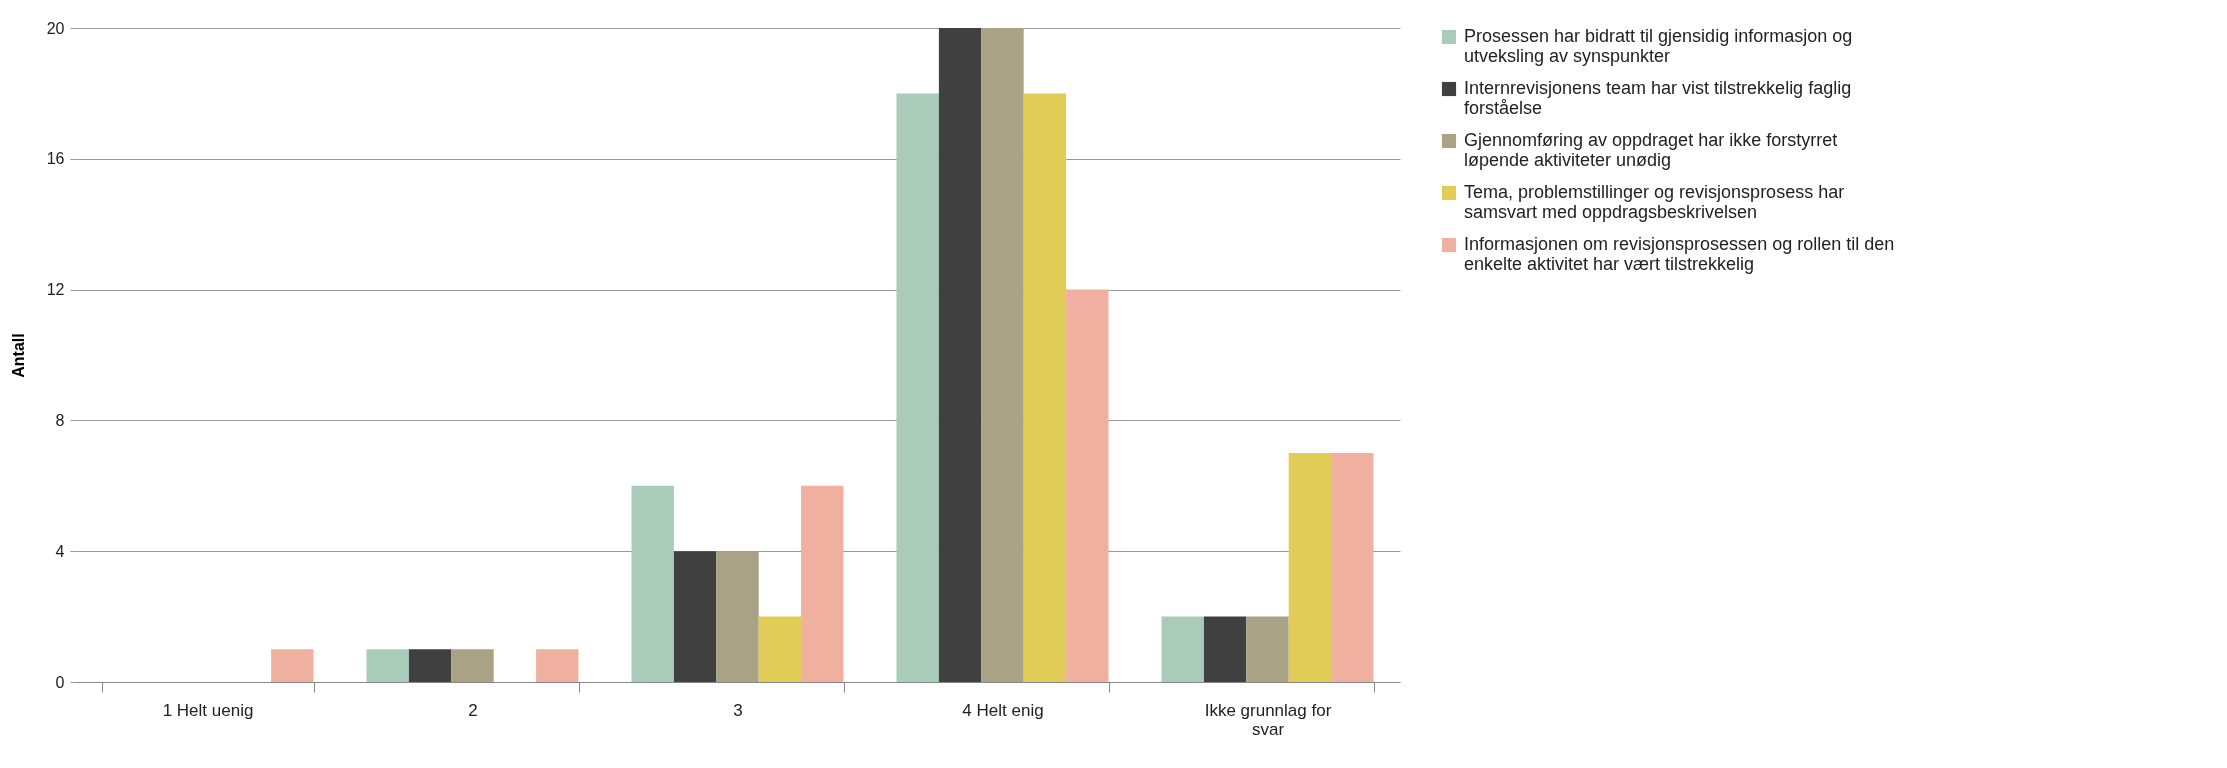  I want to click on y-axis-title: Antall, so click(18, 355).